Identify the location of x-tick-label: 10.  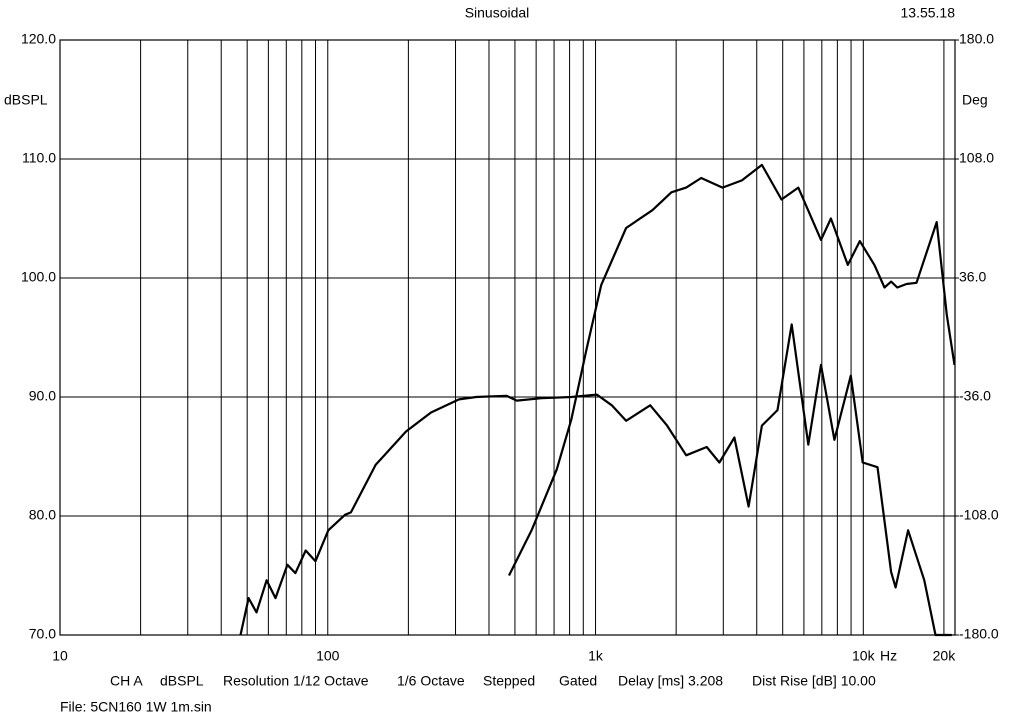
(60, 656).